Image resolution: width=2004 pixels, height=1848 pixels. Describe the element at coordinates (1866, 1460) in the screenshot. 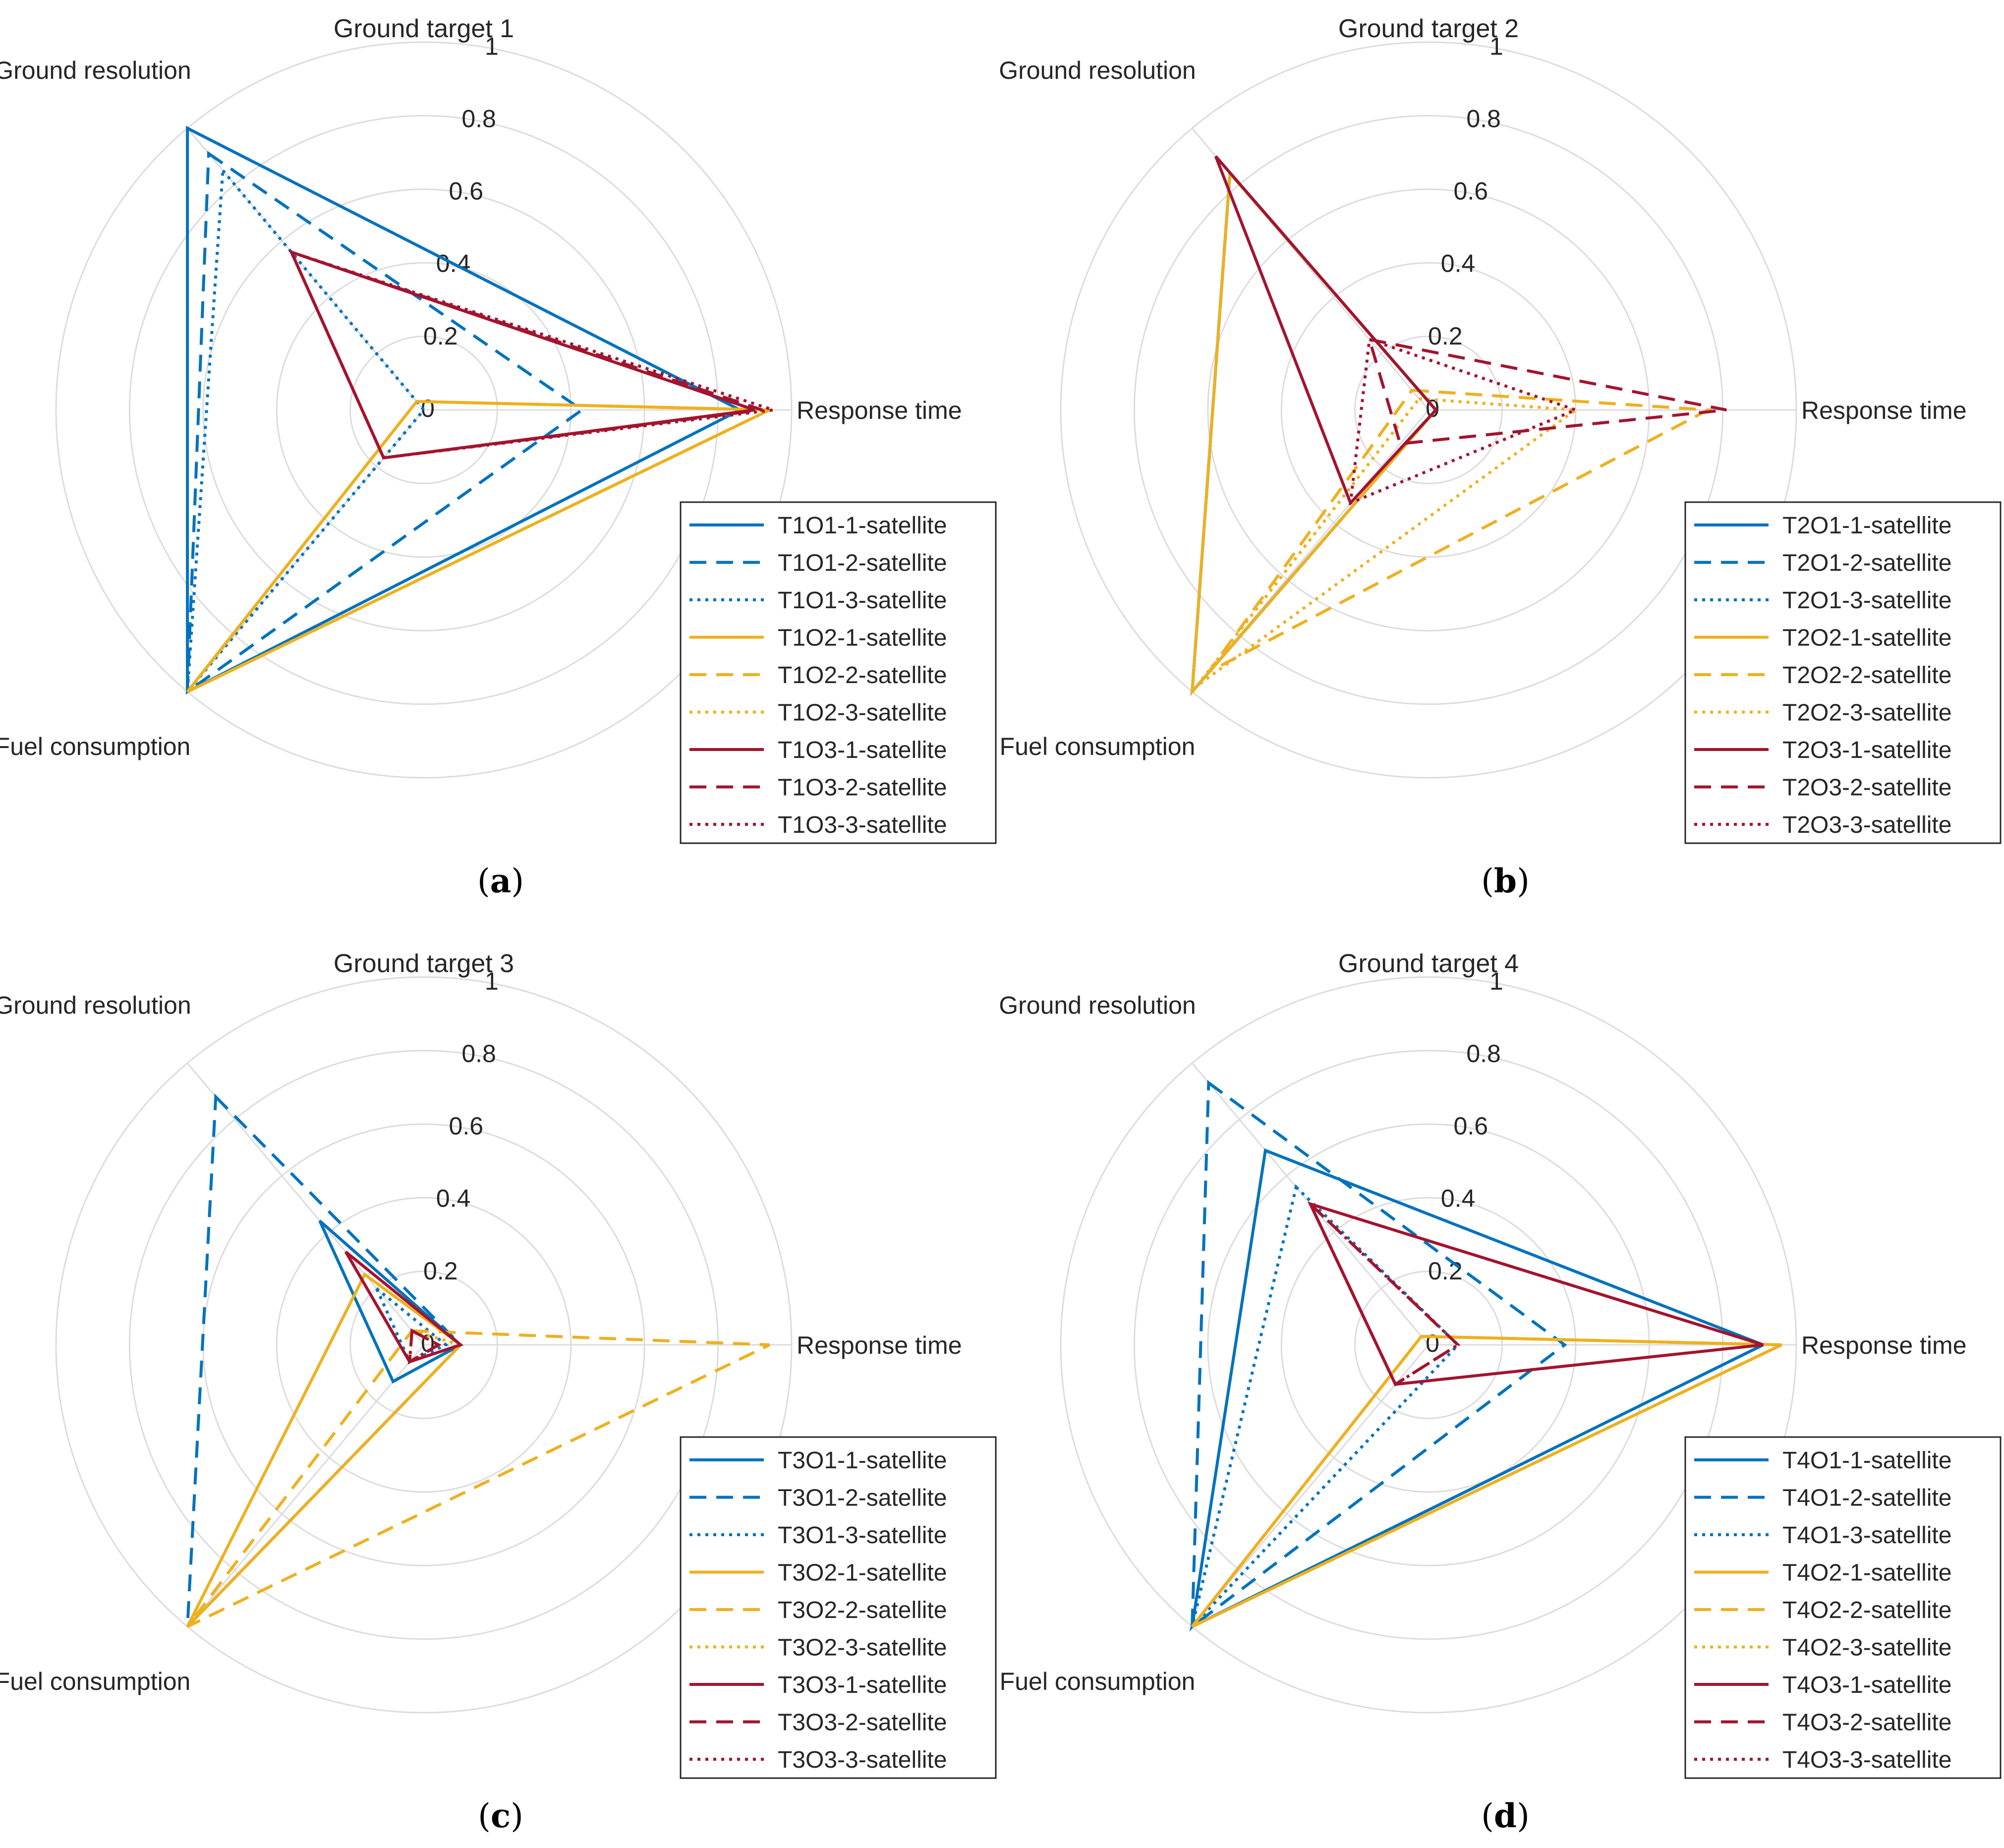

I see `legend-entry: T4O1-1-satellite` at that location.